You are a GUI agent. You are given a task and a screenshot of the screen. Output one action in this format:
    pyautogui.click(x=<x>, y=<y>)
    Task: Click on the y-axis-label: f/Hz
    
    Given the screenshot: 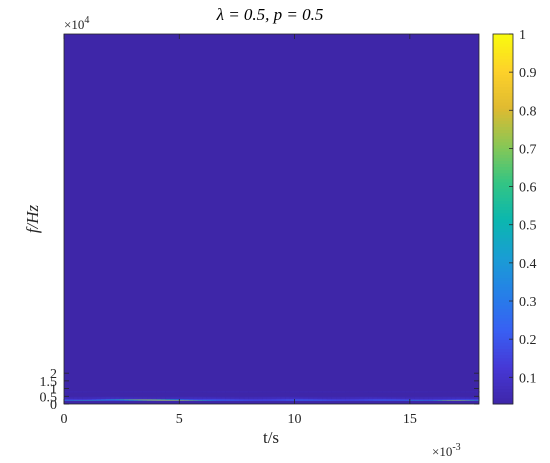 What is the action you would take?
    pyautogui.click(x=32, y=218)
    